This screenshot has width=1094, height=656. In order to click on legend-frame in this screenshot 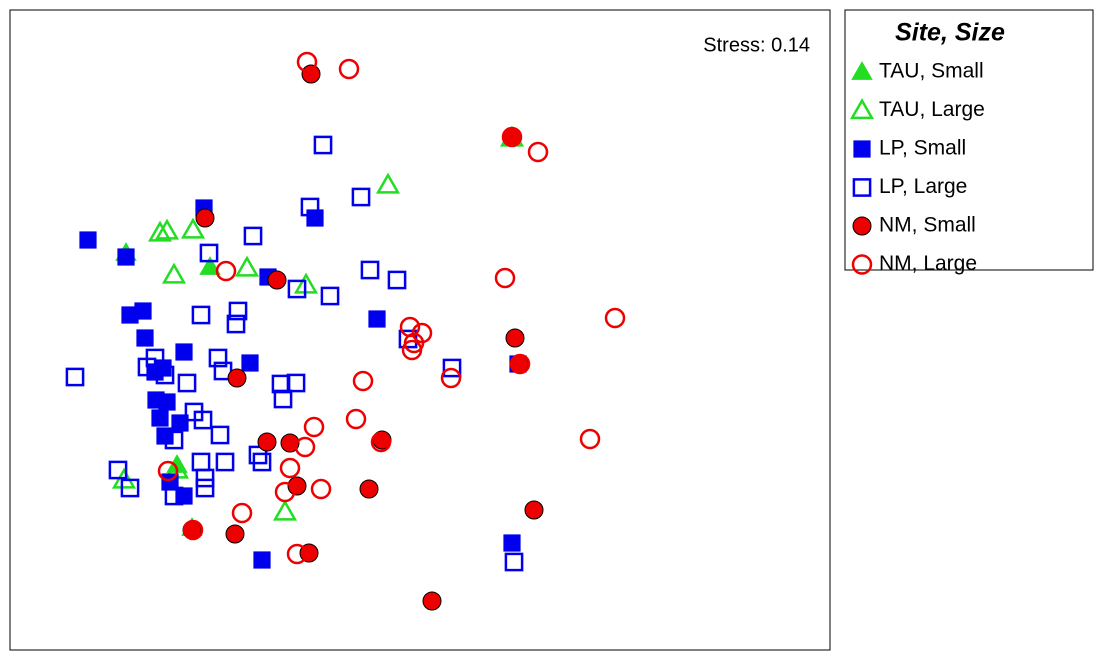, I will do `click(969, 140)`.